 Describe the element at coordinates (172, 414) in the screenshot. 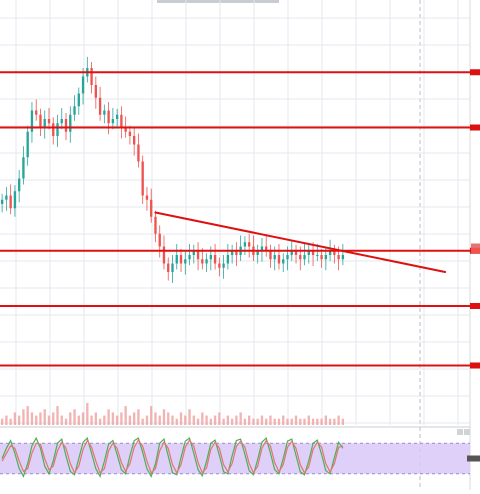

I see `volume-bars` at that location.